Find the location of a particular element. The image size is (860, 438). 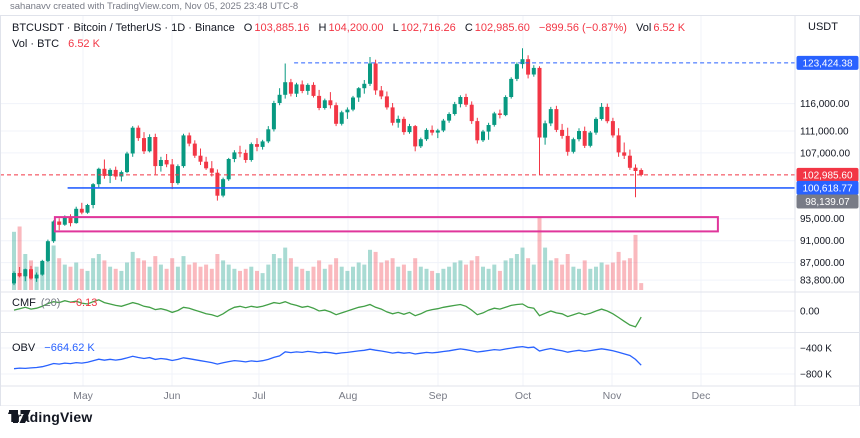

volume-value: 6.52 K is located at coordinates (669, 28).